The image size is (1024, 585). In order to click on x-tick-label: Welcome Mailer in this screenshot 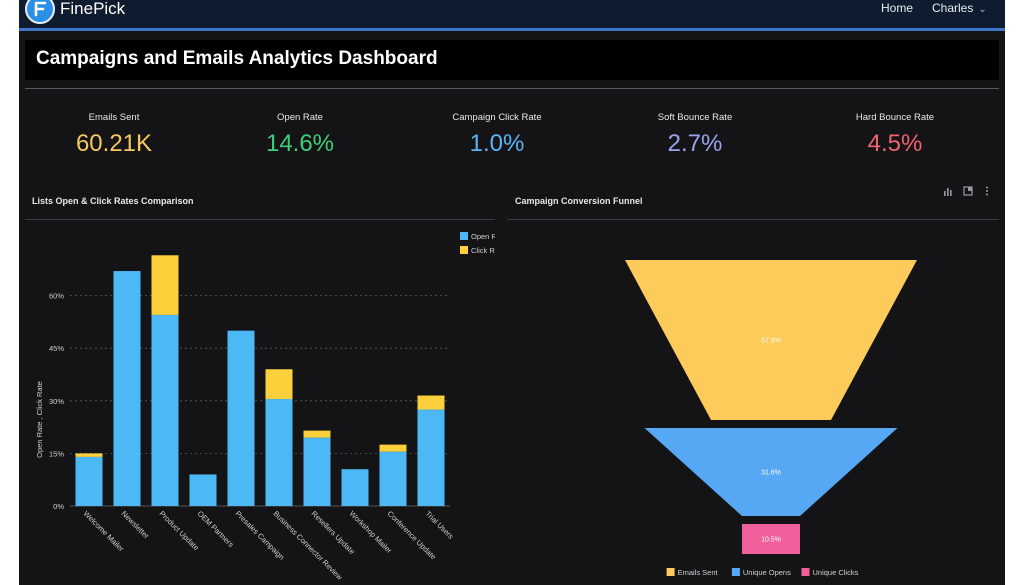, I will do `click(104, 531)`.